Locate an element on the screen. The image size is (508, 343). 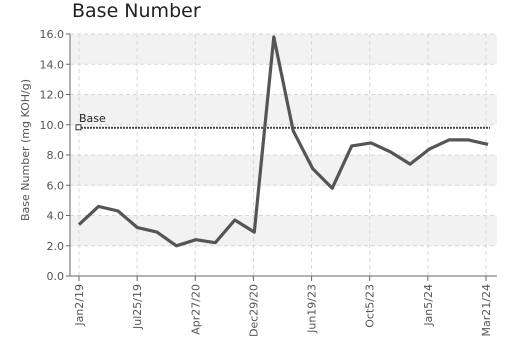
x-tick-label: Oct5/23 is located at coordinates (370, 306).